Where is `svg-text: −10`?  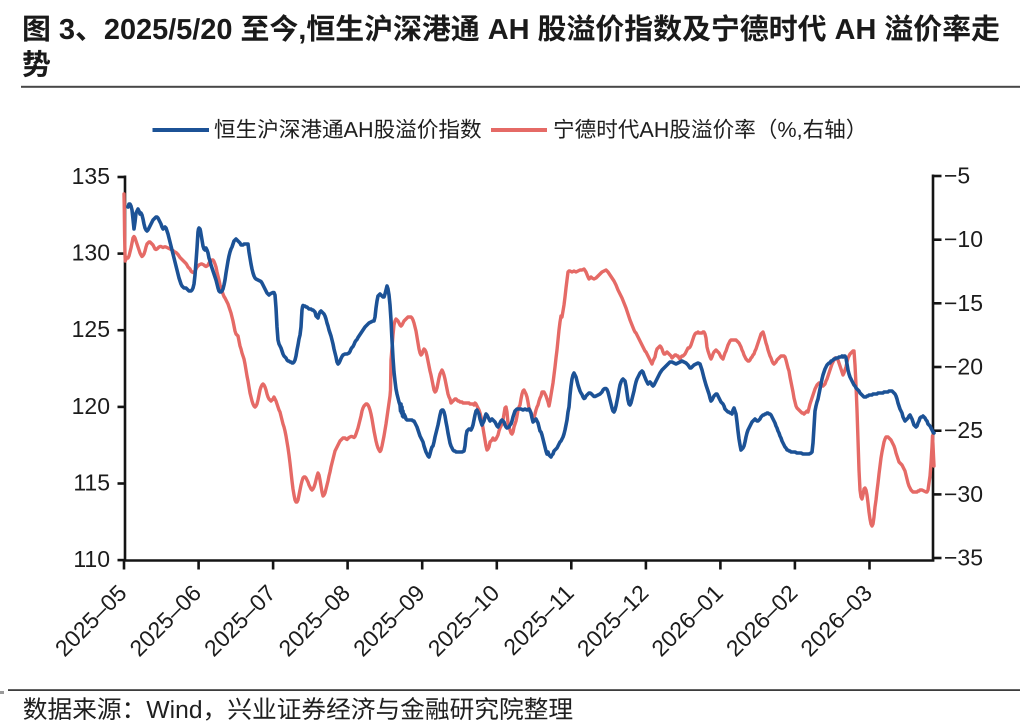 svg-text: −10 is located at coordinates (963, 239).